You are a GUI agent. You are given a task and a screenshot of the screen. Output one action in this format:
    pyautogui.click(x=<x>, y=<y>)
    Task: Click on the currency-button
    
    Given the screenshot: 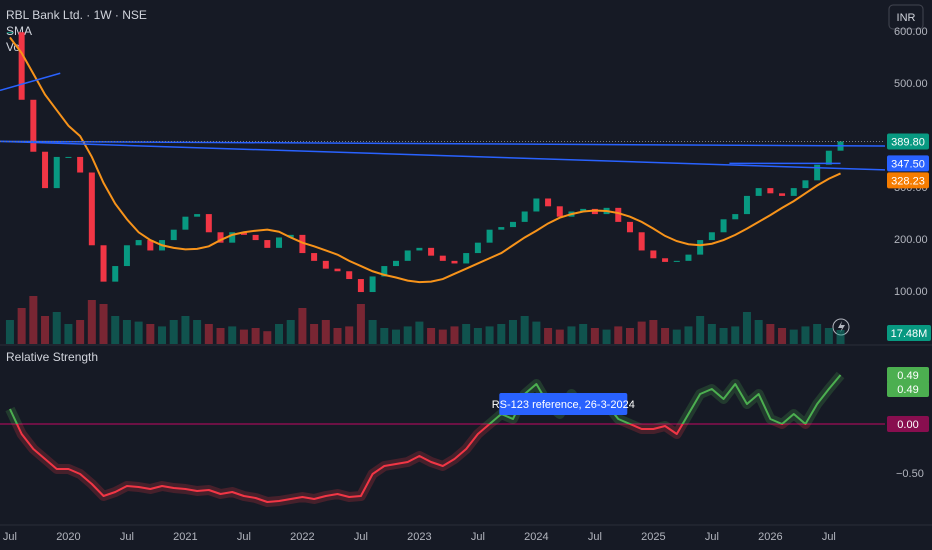 What is the action you would take?
    pyautogui.click(x=906, y=17)
    